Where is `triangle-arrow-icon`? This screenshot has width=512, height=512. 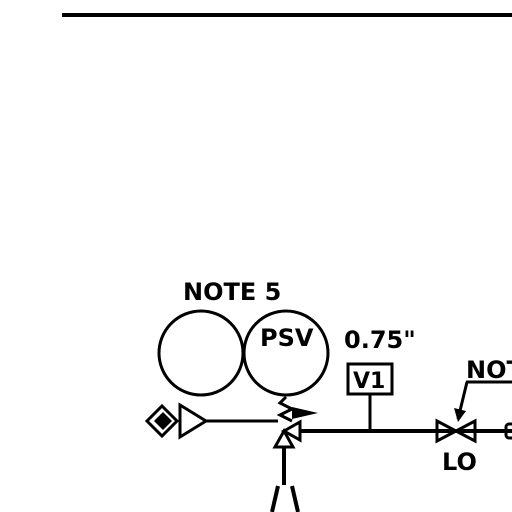 triangle-arrow-icon is located at coordinates (193, 421).